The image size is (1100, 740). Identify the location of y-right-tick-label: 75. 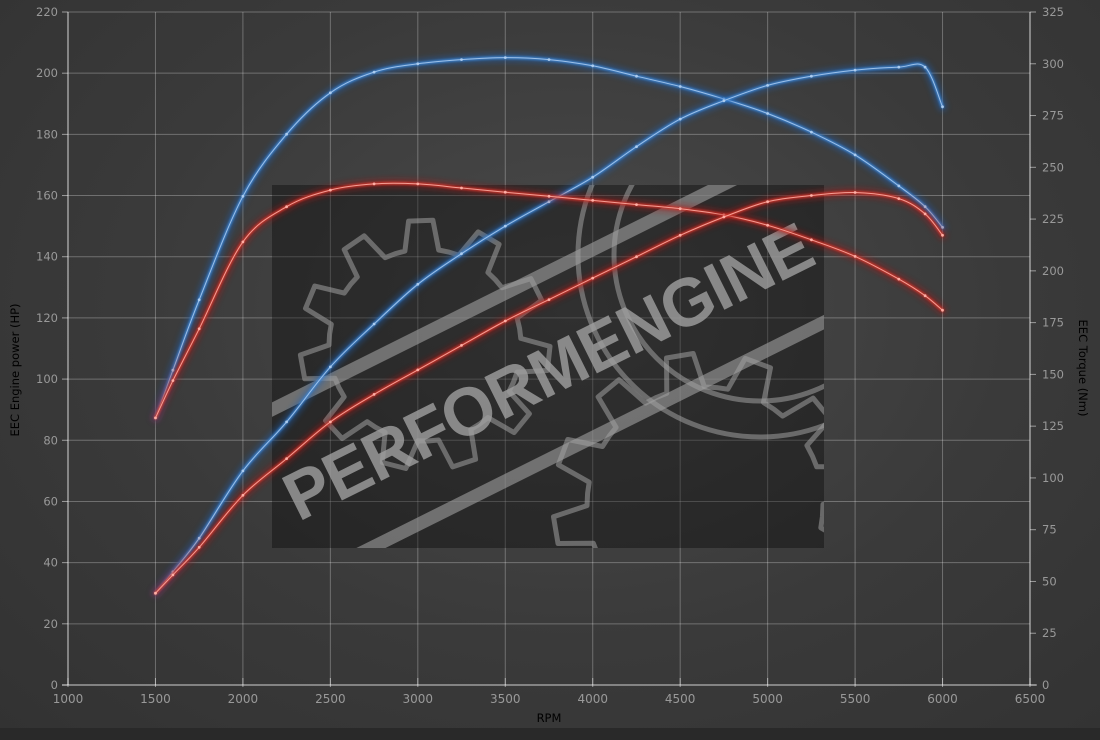
(1049, 530).